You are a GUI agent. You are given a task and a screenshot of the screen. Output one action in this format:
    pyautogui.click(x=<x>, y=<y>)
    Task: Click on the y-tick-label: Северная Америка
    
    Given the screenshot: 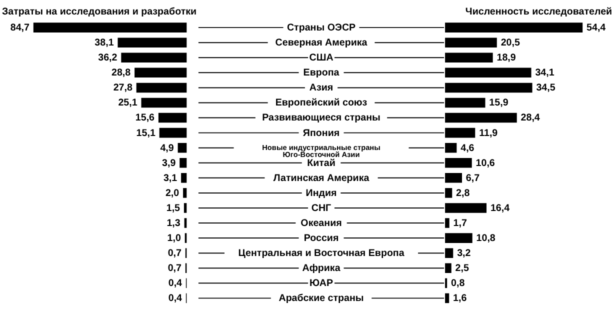 What is the action you would take?
    pyautogui.click(x=321, y=43)
    